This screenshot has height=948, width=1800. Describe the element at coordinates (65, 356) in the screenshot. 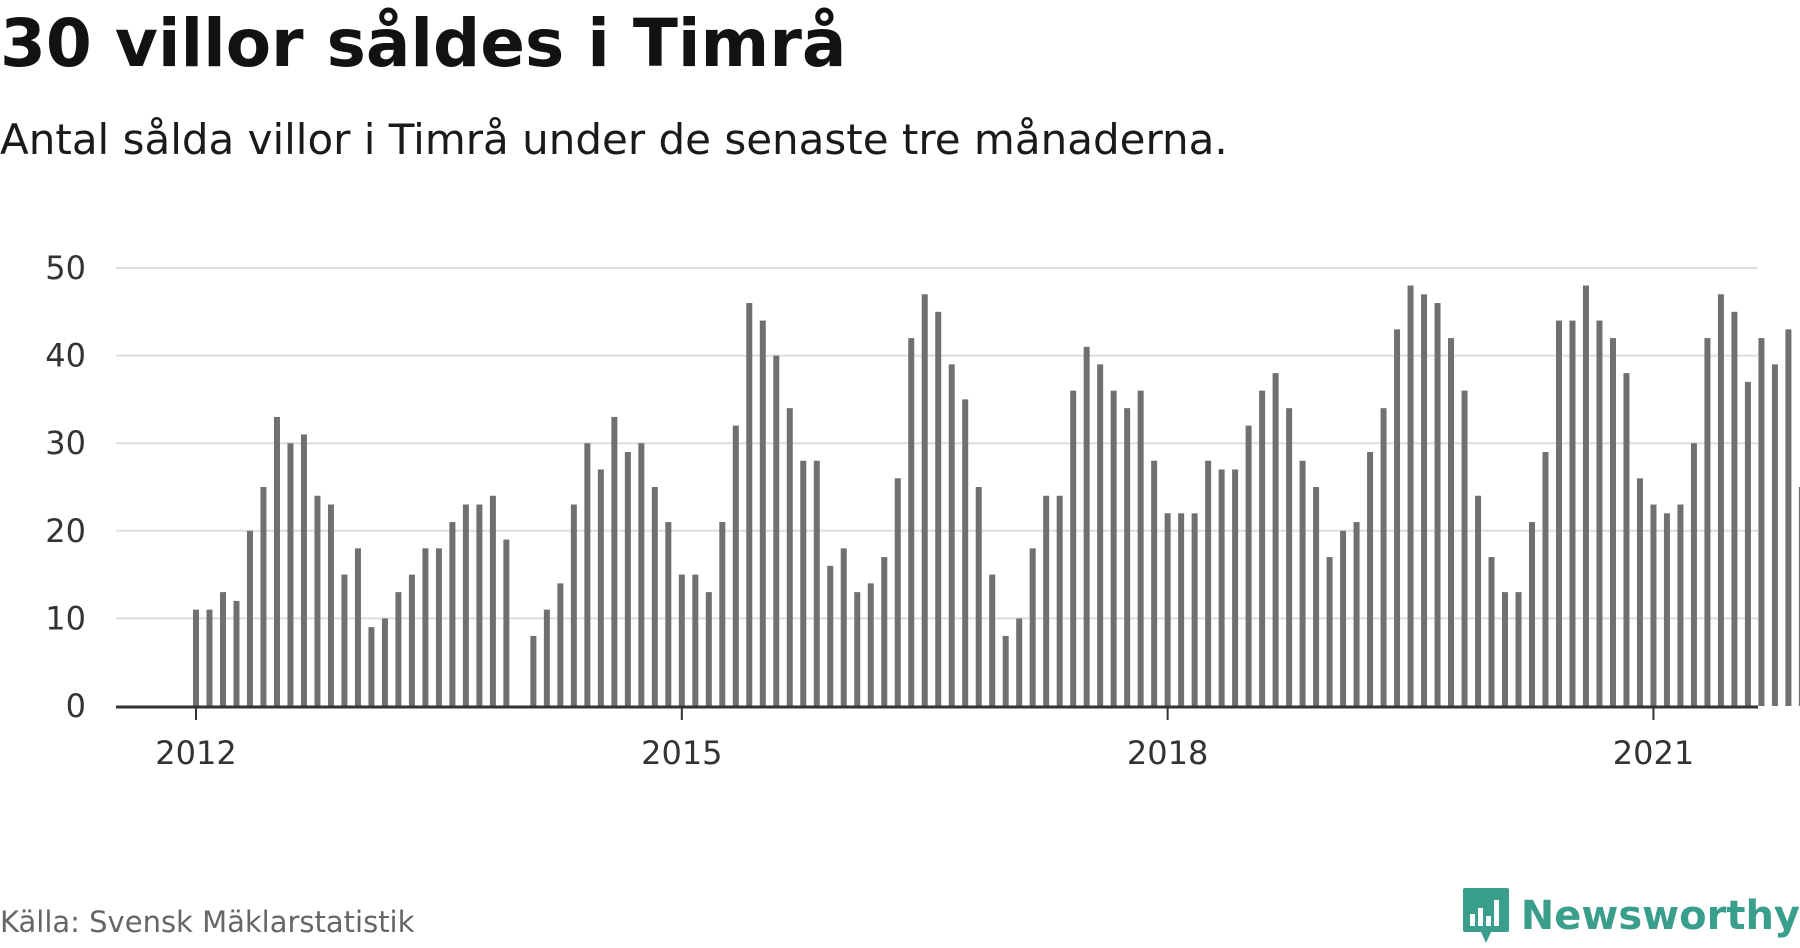

I see `y-tick-label: 40` at that location.